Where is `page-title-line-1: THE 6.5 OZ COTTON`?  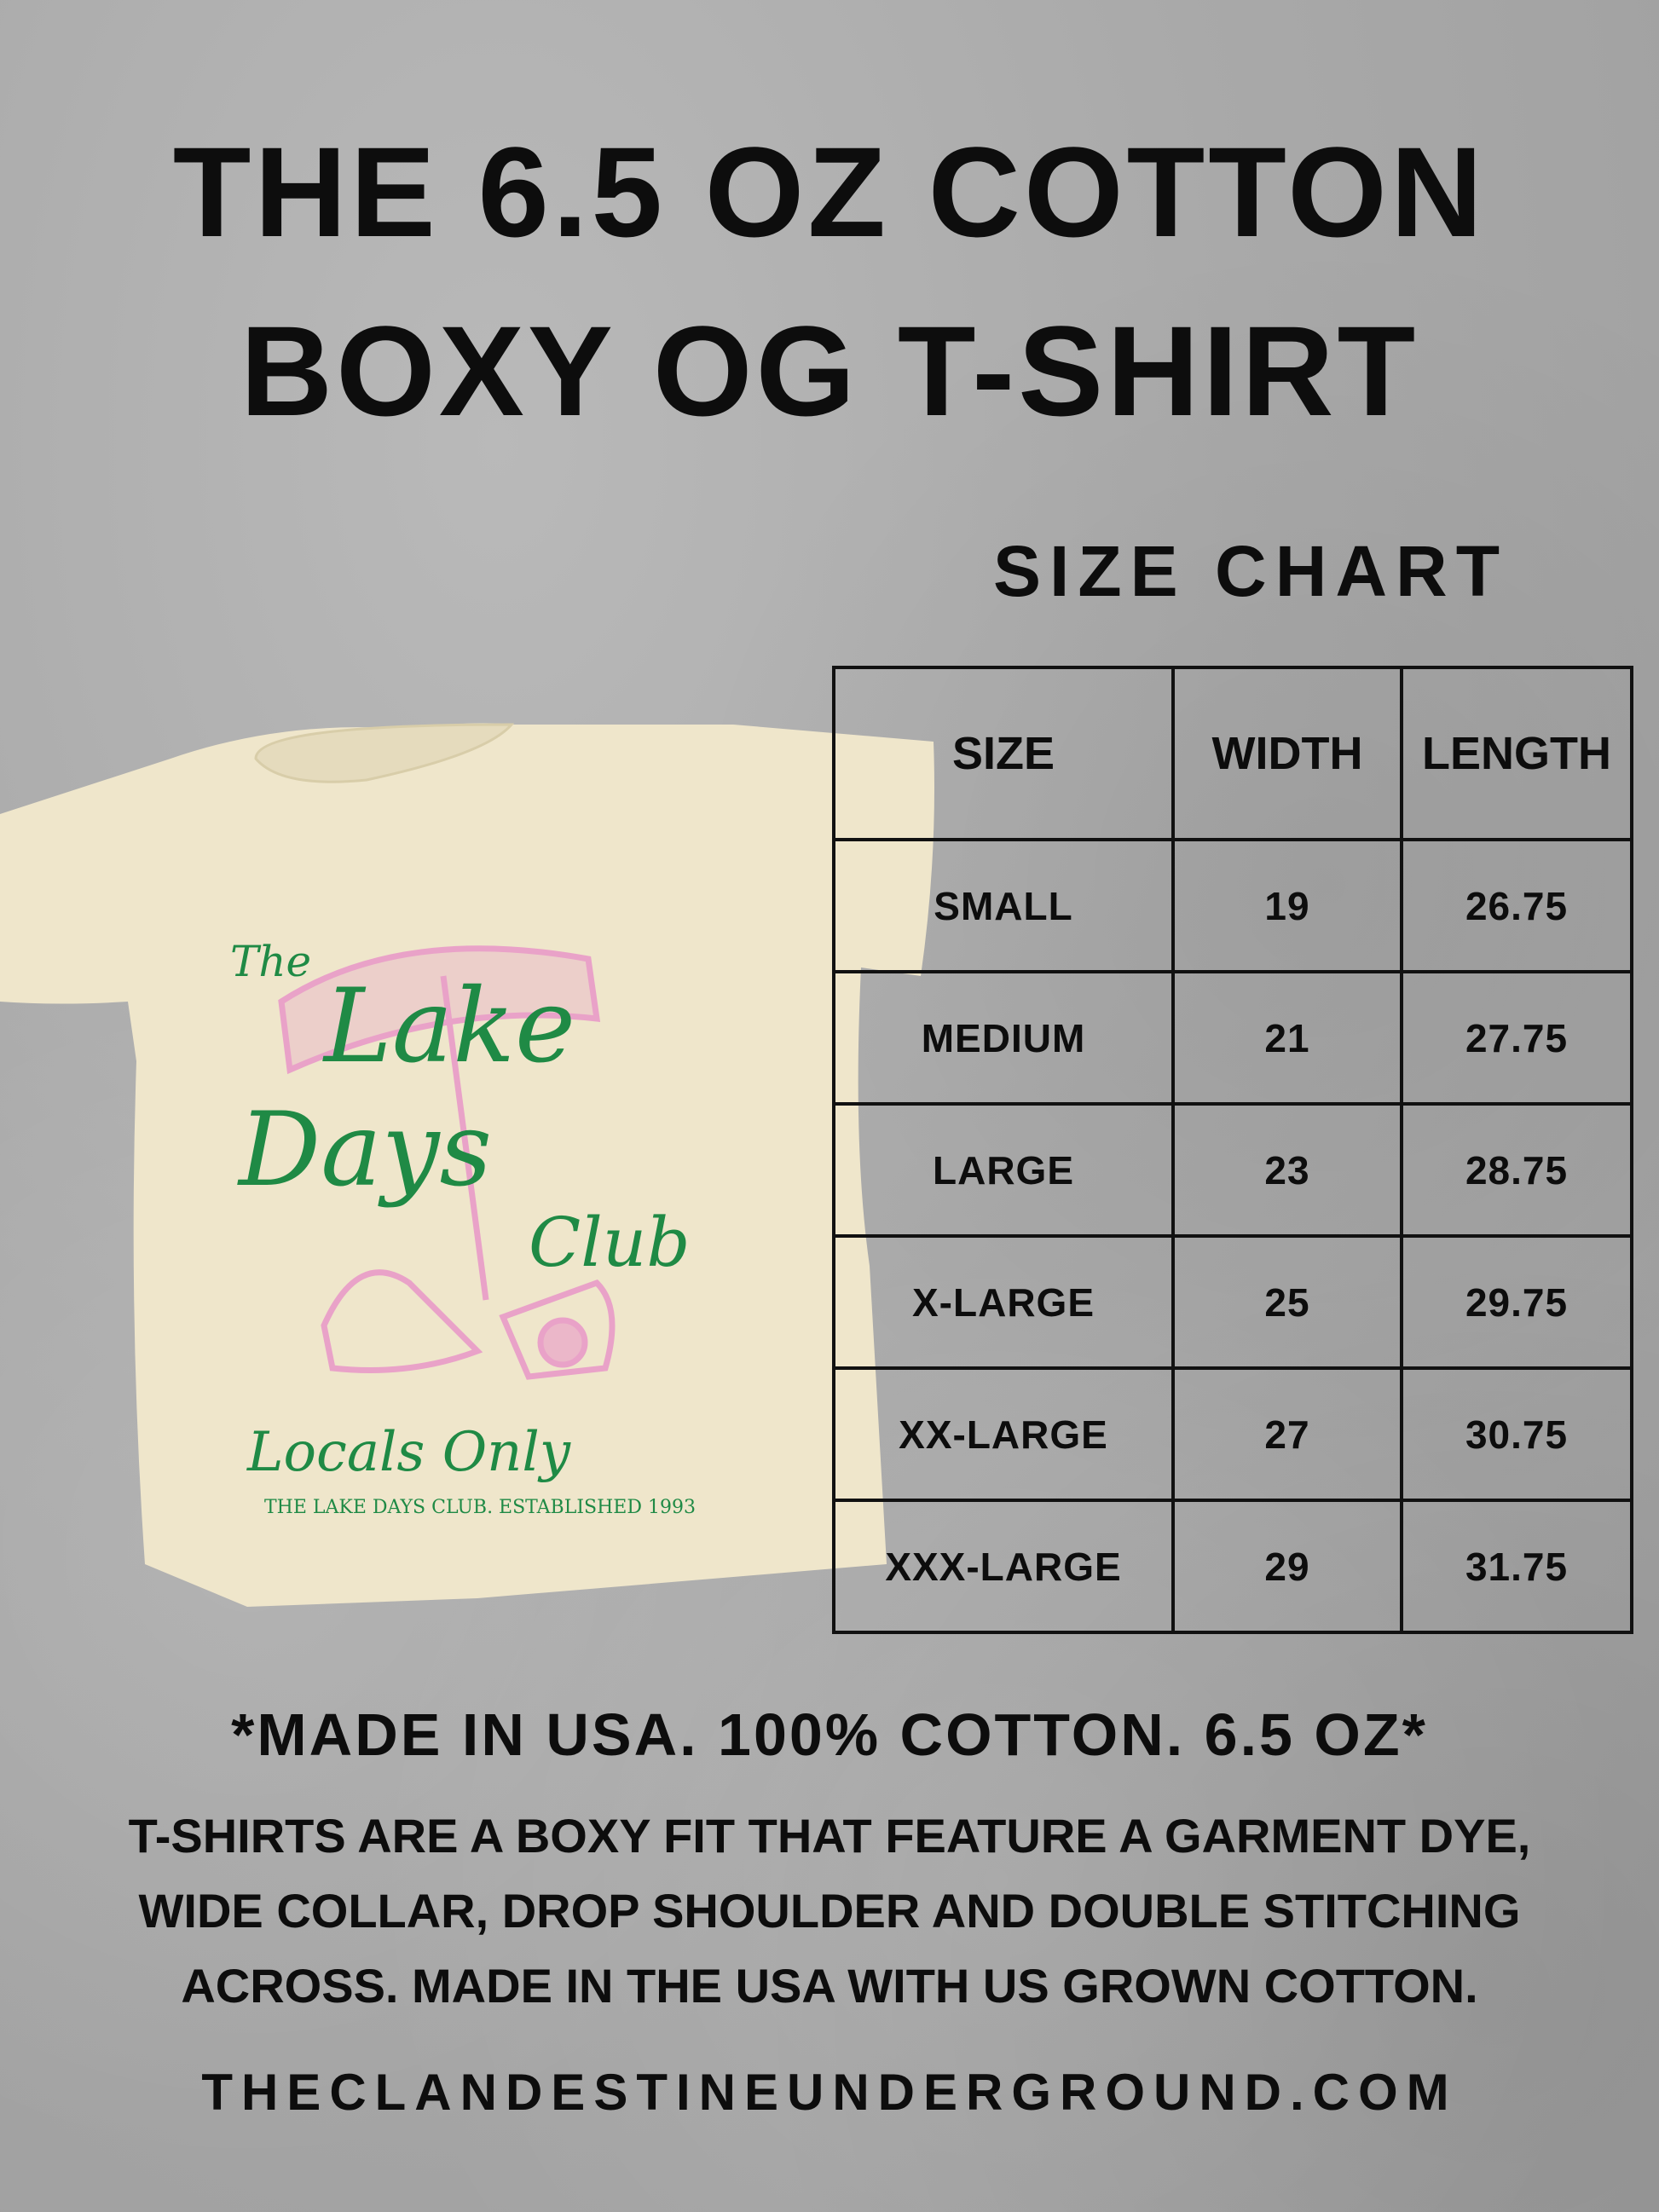
page-title-line-1: THE 6.5 OZ COTTON is located at coordinates (830, 191).